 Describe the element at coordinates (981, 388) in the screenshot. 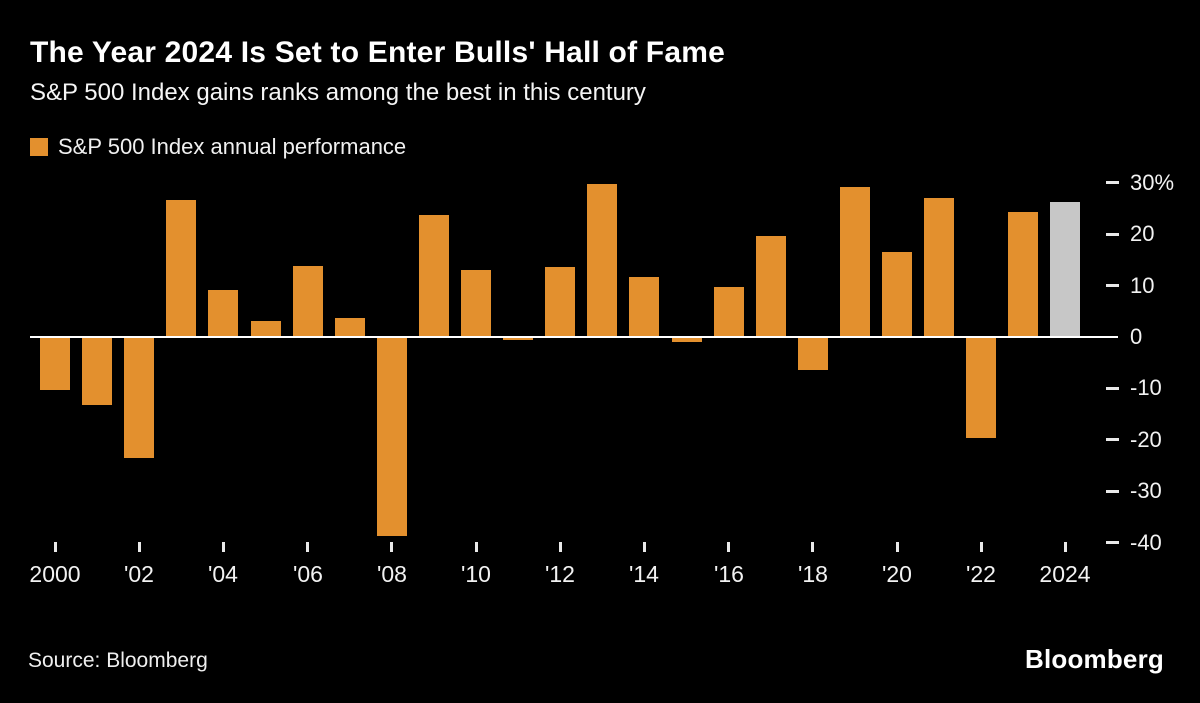

I see `bar-2022` at that location.